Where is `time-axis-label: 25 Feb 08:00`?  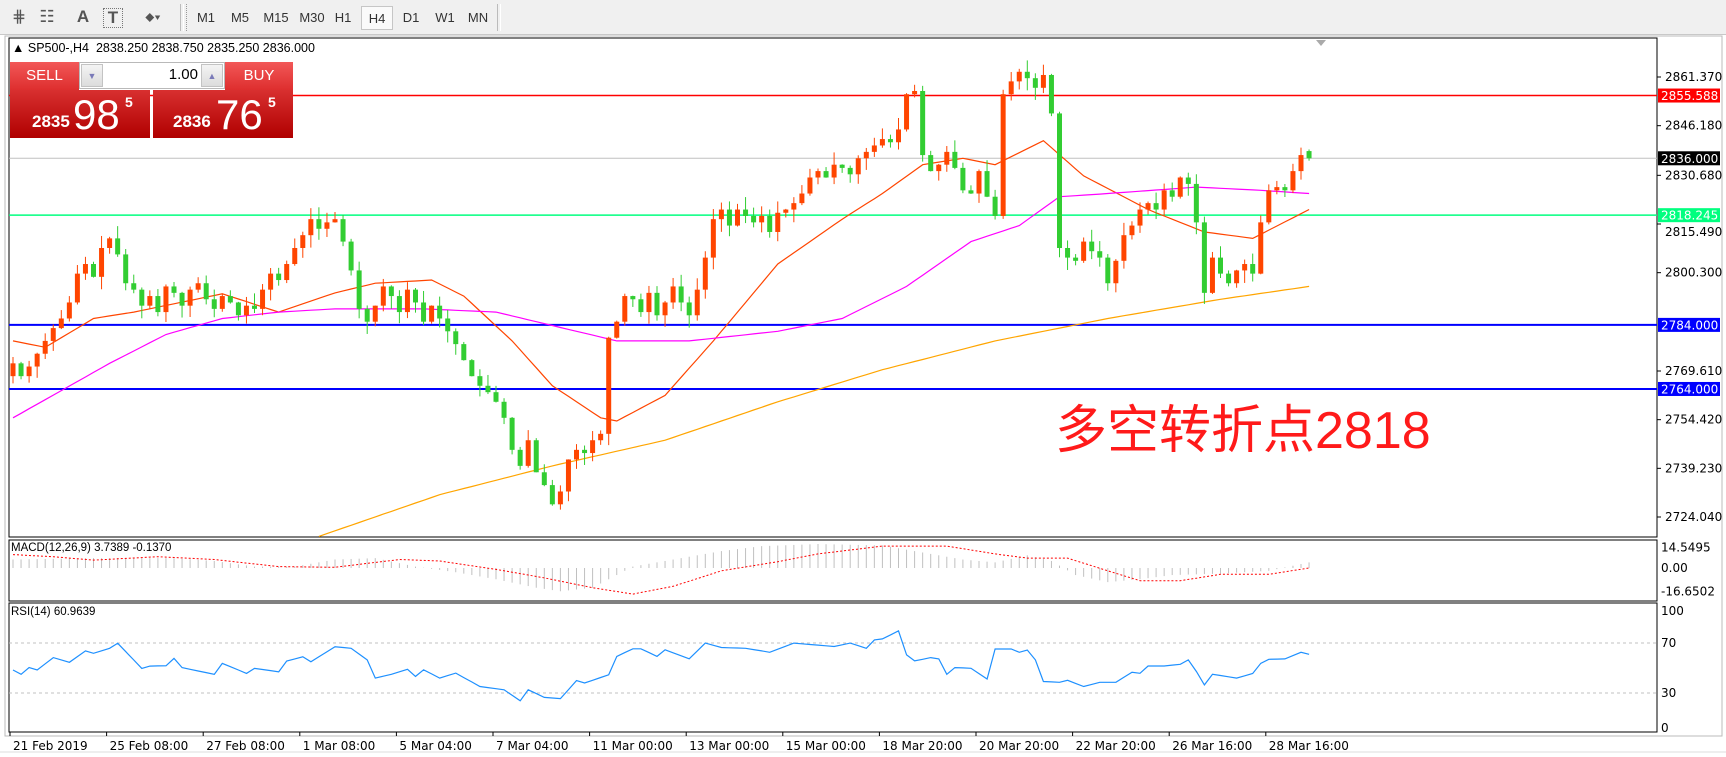 time-axis-label: 25 Feb 08:00 is located at coordinates (149, 746).